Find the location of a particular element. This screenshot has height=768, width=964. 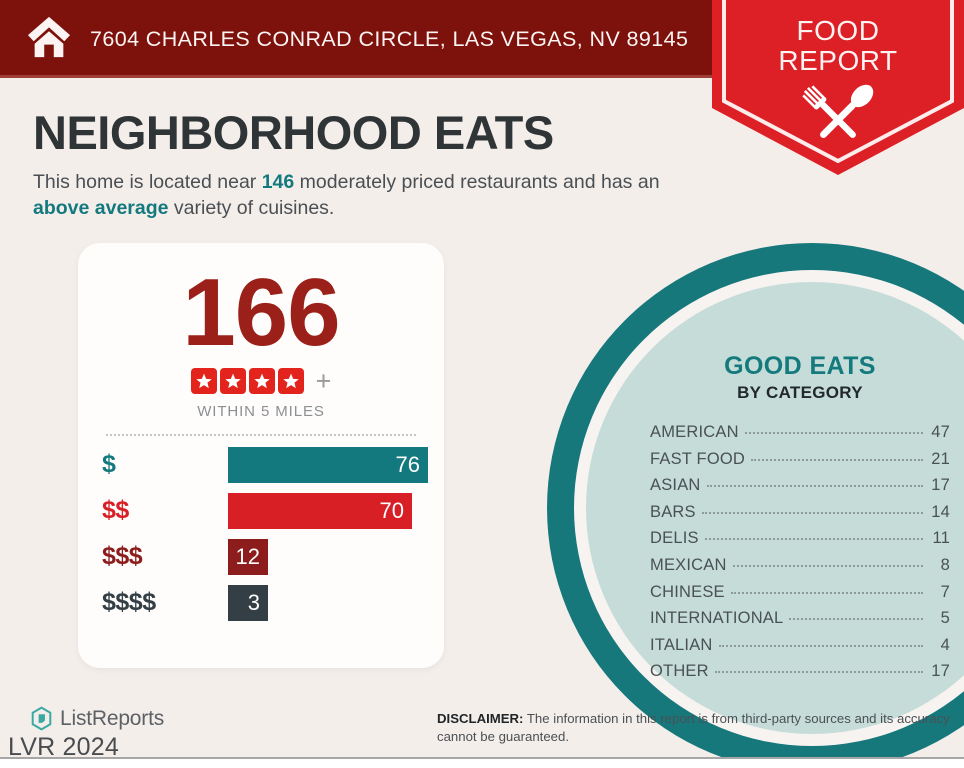

price-bar-row: $$$ 12 is located at coordinates (263, 557).